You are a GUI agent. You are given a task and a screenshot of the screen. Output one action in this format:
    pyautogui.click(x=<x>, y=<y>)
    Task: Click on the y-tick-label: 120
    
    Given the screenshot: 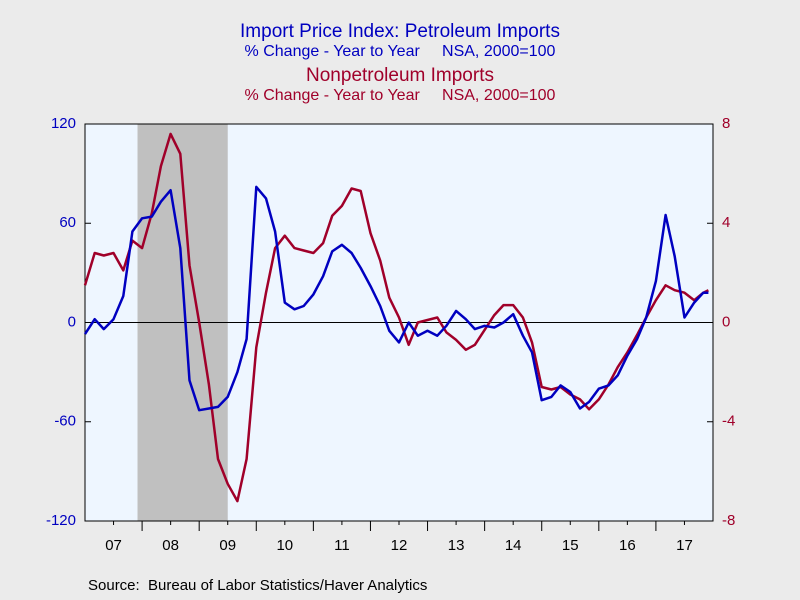 What is the action you would take?
    pyautogui.click(x=63, y=123)
    